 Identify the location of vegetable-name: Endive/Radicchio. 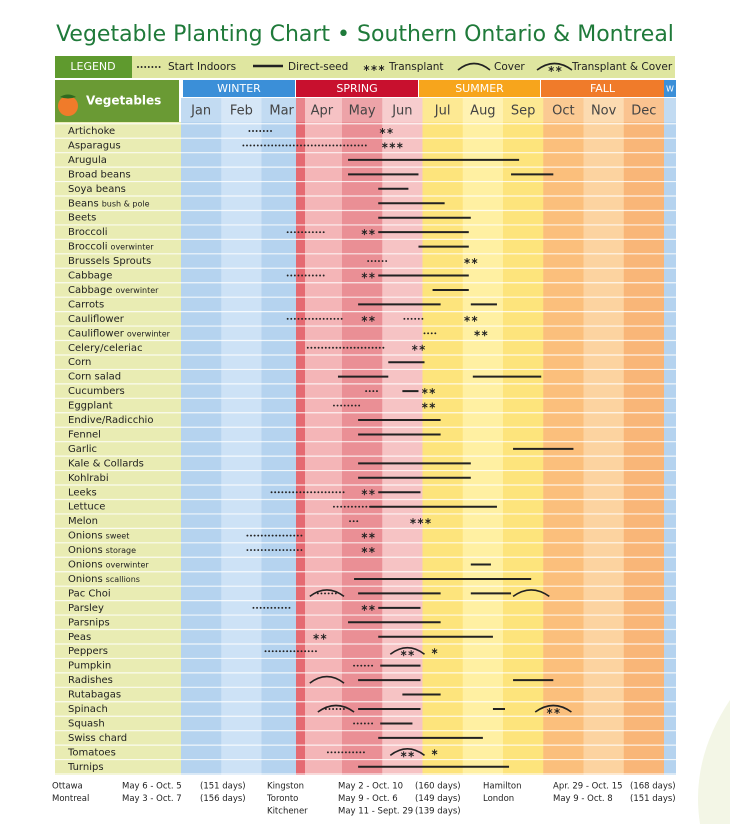
(110, 420).